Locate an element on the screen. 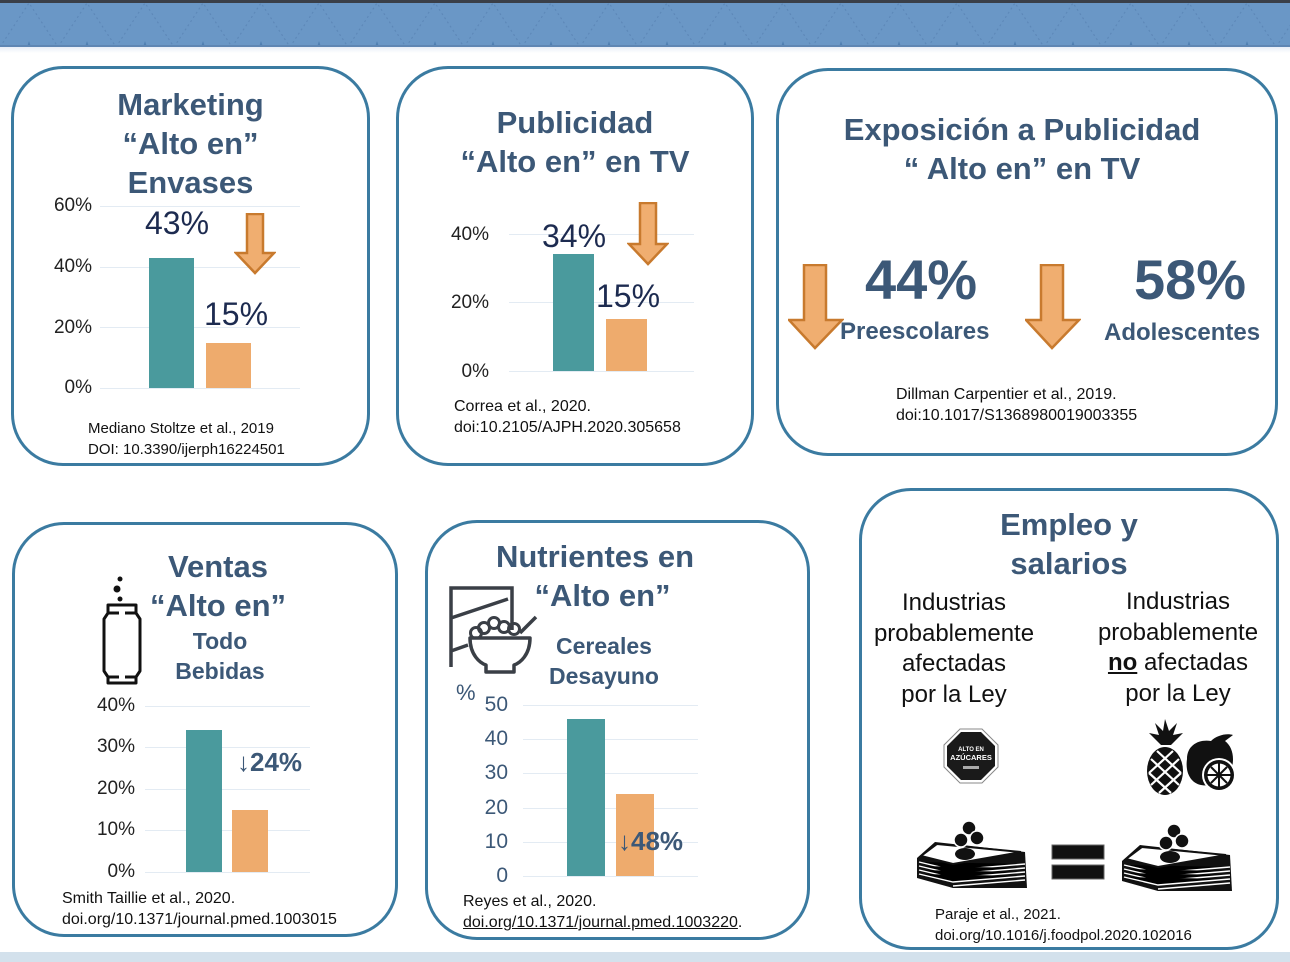 This screenshot has width=1290, height=962. text-rest: afectadas is located at coordinates (1193, 662).